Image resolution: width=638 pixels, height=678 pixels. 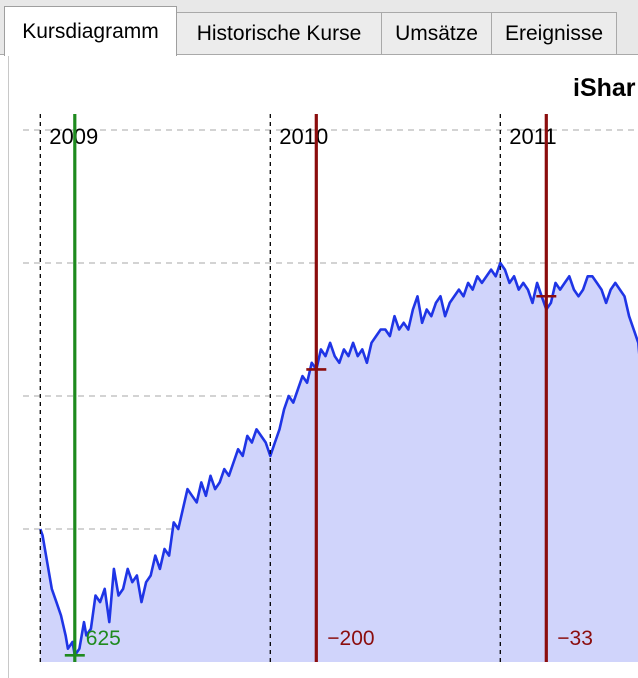 I want to click on year-label: 2011, so click(x=532, y=136).